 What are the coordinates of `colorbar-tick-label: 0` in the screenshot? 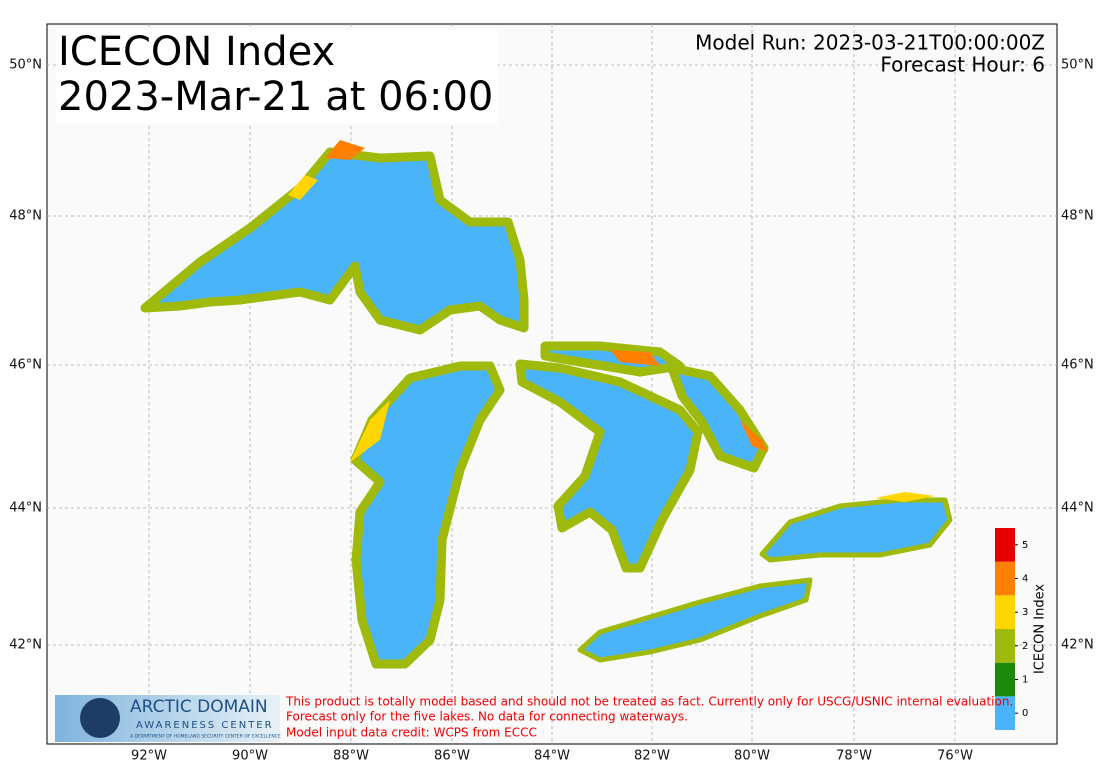 It's located at (1025, 713).